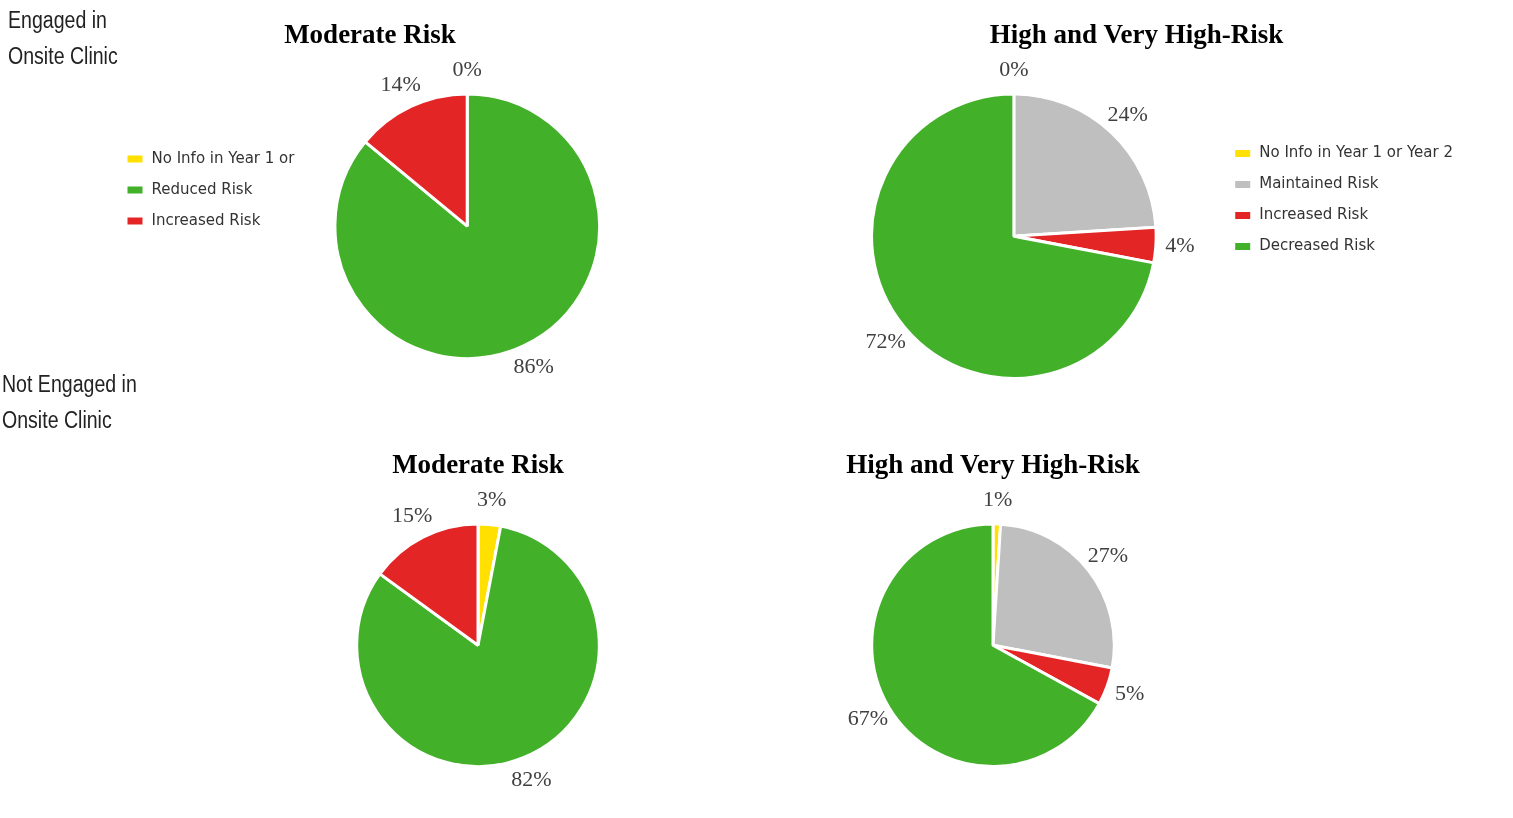  I want to click on legend-label: Reduced Risk, so click(202, 188).